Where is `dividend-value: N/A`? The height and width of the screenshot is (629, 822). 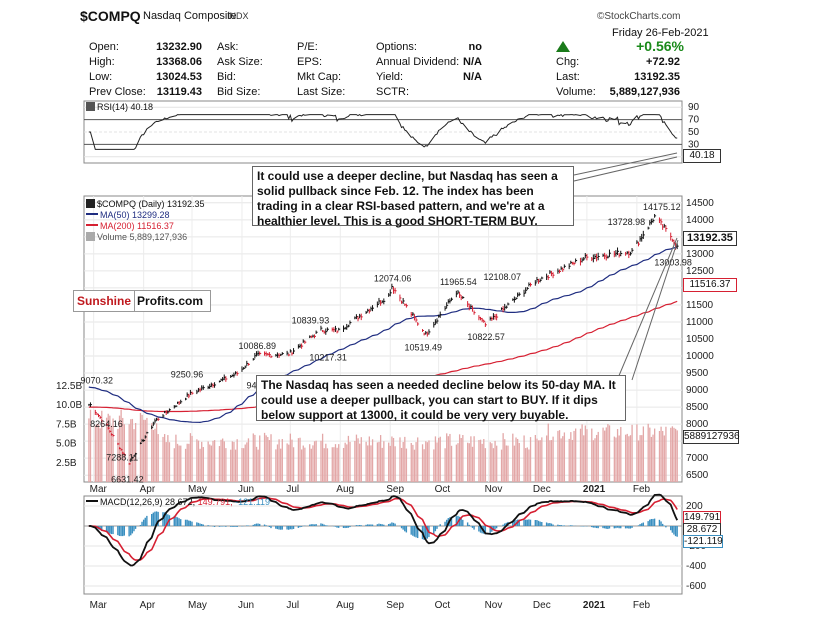
dividend-value: N/A is located at coordinates (472, 62).